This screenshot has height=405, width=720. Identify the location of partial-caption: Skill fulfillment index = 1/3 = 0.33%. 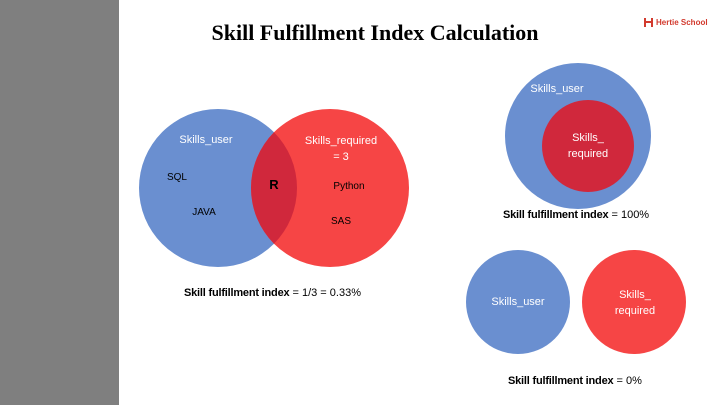
(272, 293).